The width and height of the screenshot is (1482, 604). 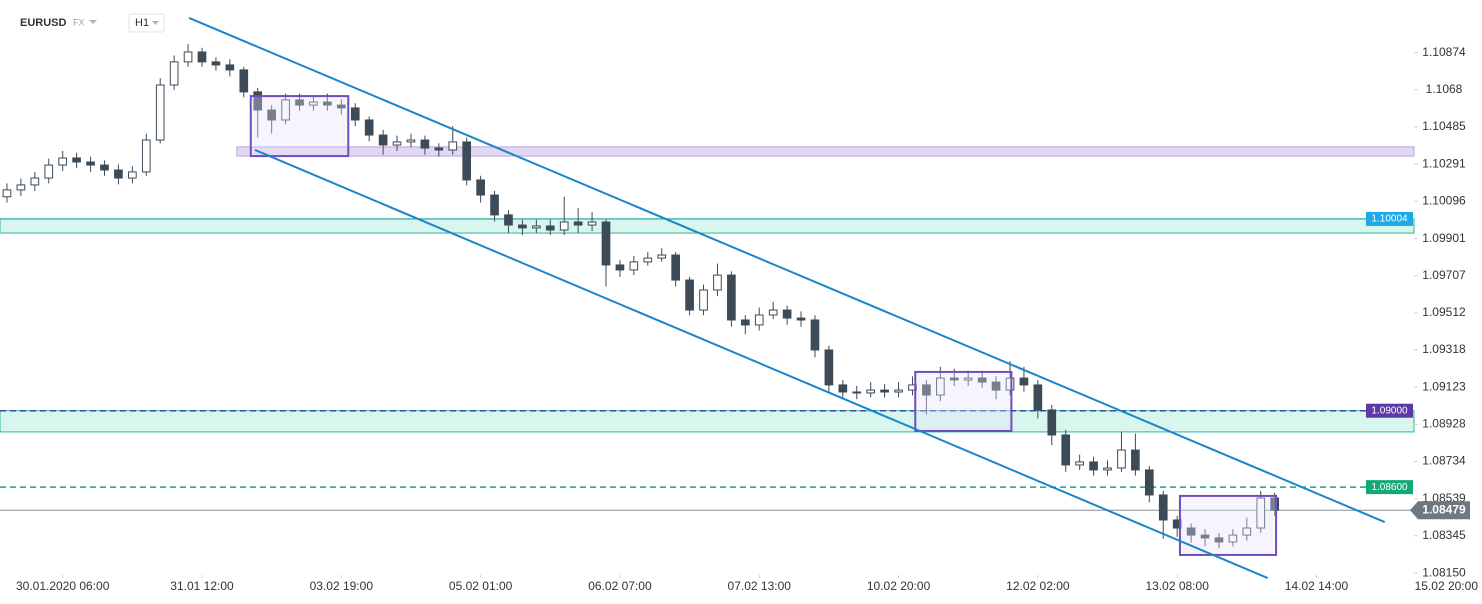 I want to click on y-tick-label: 1.10096, so click(x=1444, y=201).